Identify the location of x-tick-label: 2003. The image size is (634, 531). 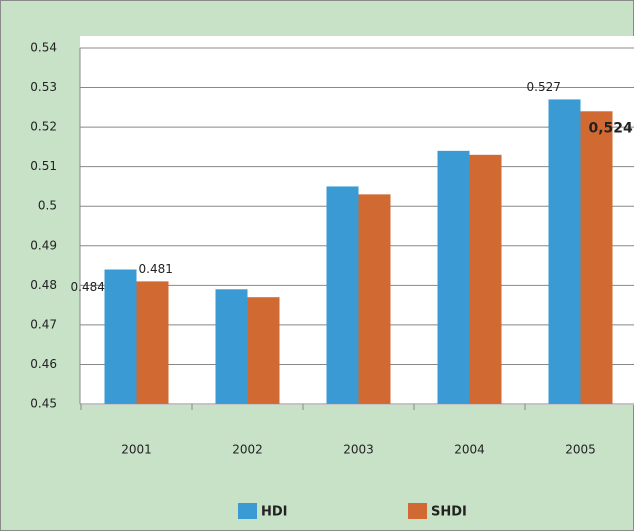
(358, 450).